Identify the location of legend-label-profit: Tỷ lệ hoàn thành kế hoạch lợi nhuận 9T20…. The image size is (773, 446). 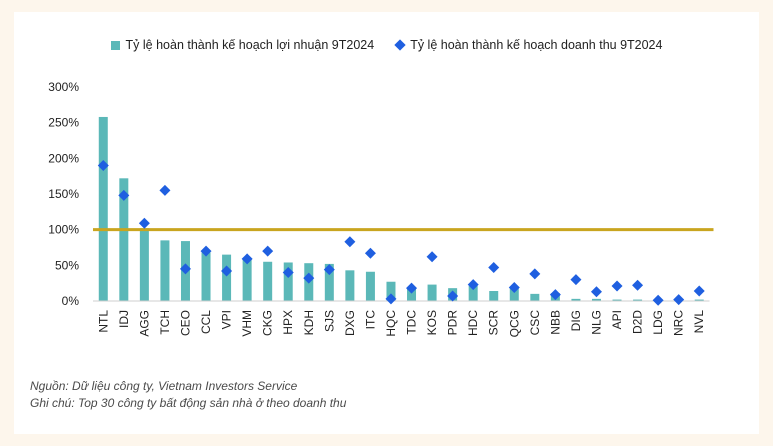
(250, 45).